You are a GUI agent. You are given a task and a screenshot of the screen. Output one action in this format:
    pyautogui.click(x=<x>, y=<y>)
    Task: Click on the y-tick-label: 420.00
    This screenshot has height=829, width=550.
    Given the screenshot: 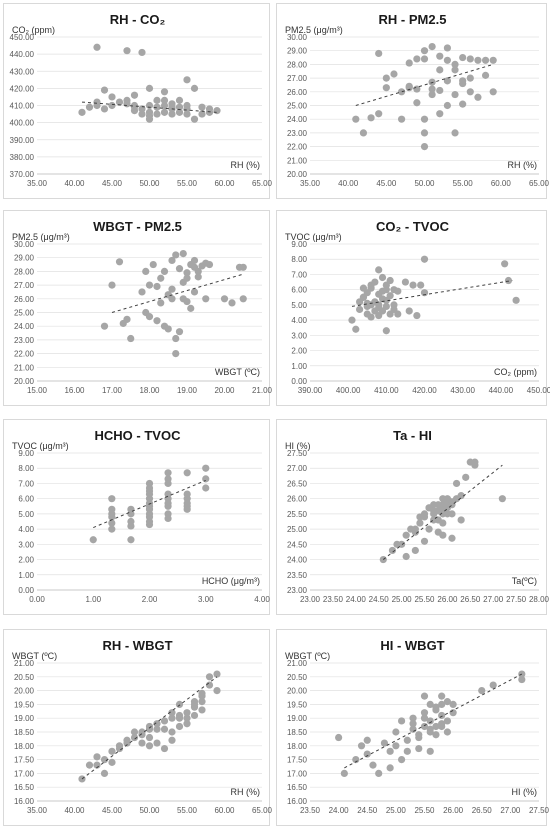 What is the action you would take?
    pyautogui.click(x=22, y=88)
    